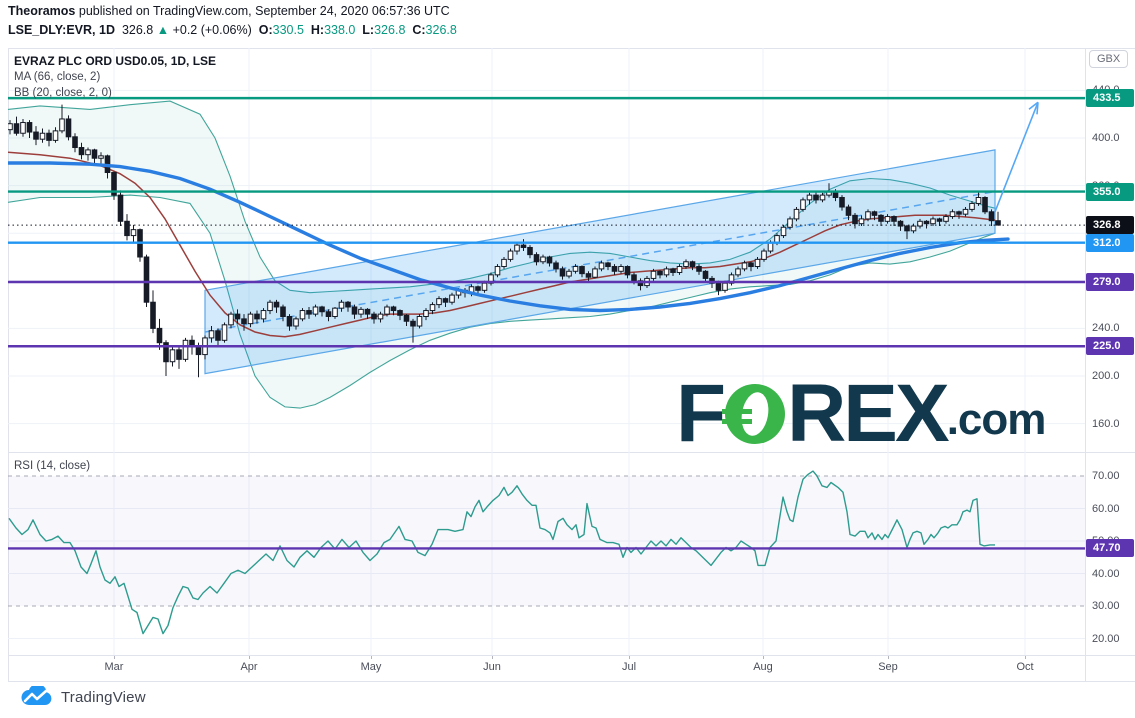 The image size is (1135, 718). Describe the element at coordinates (888, 667) in the screenshot. I see `month-label: Sep` at that location.